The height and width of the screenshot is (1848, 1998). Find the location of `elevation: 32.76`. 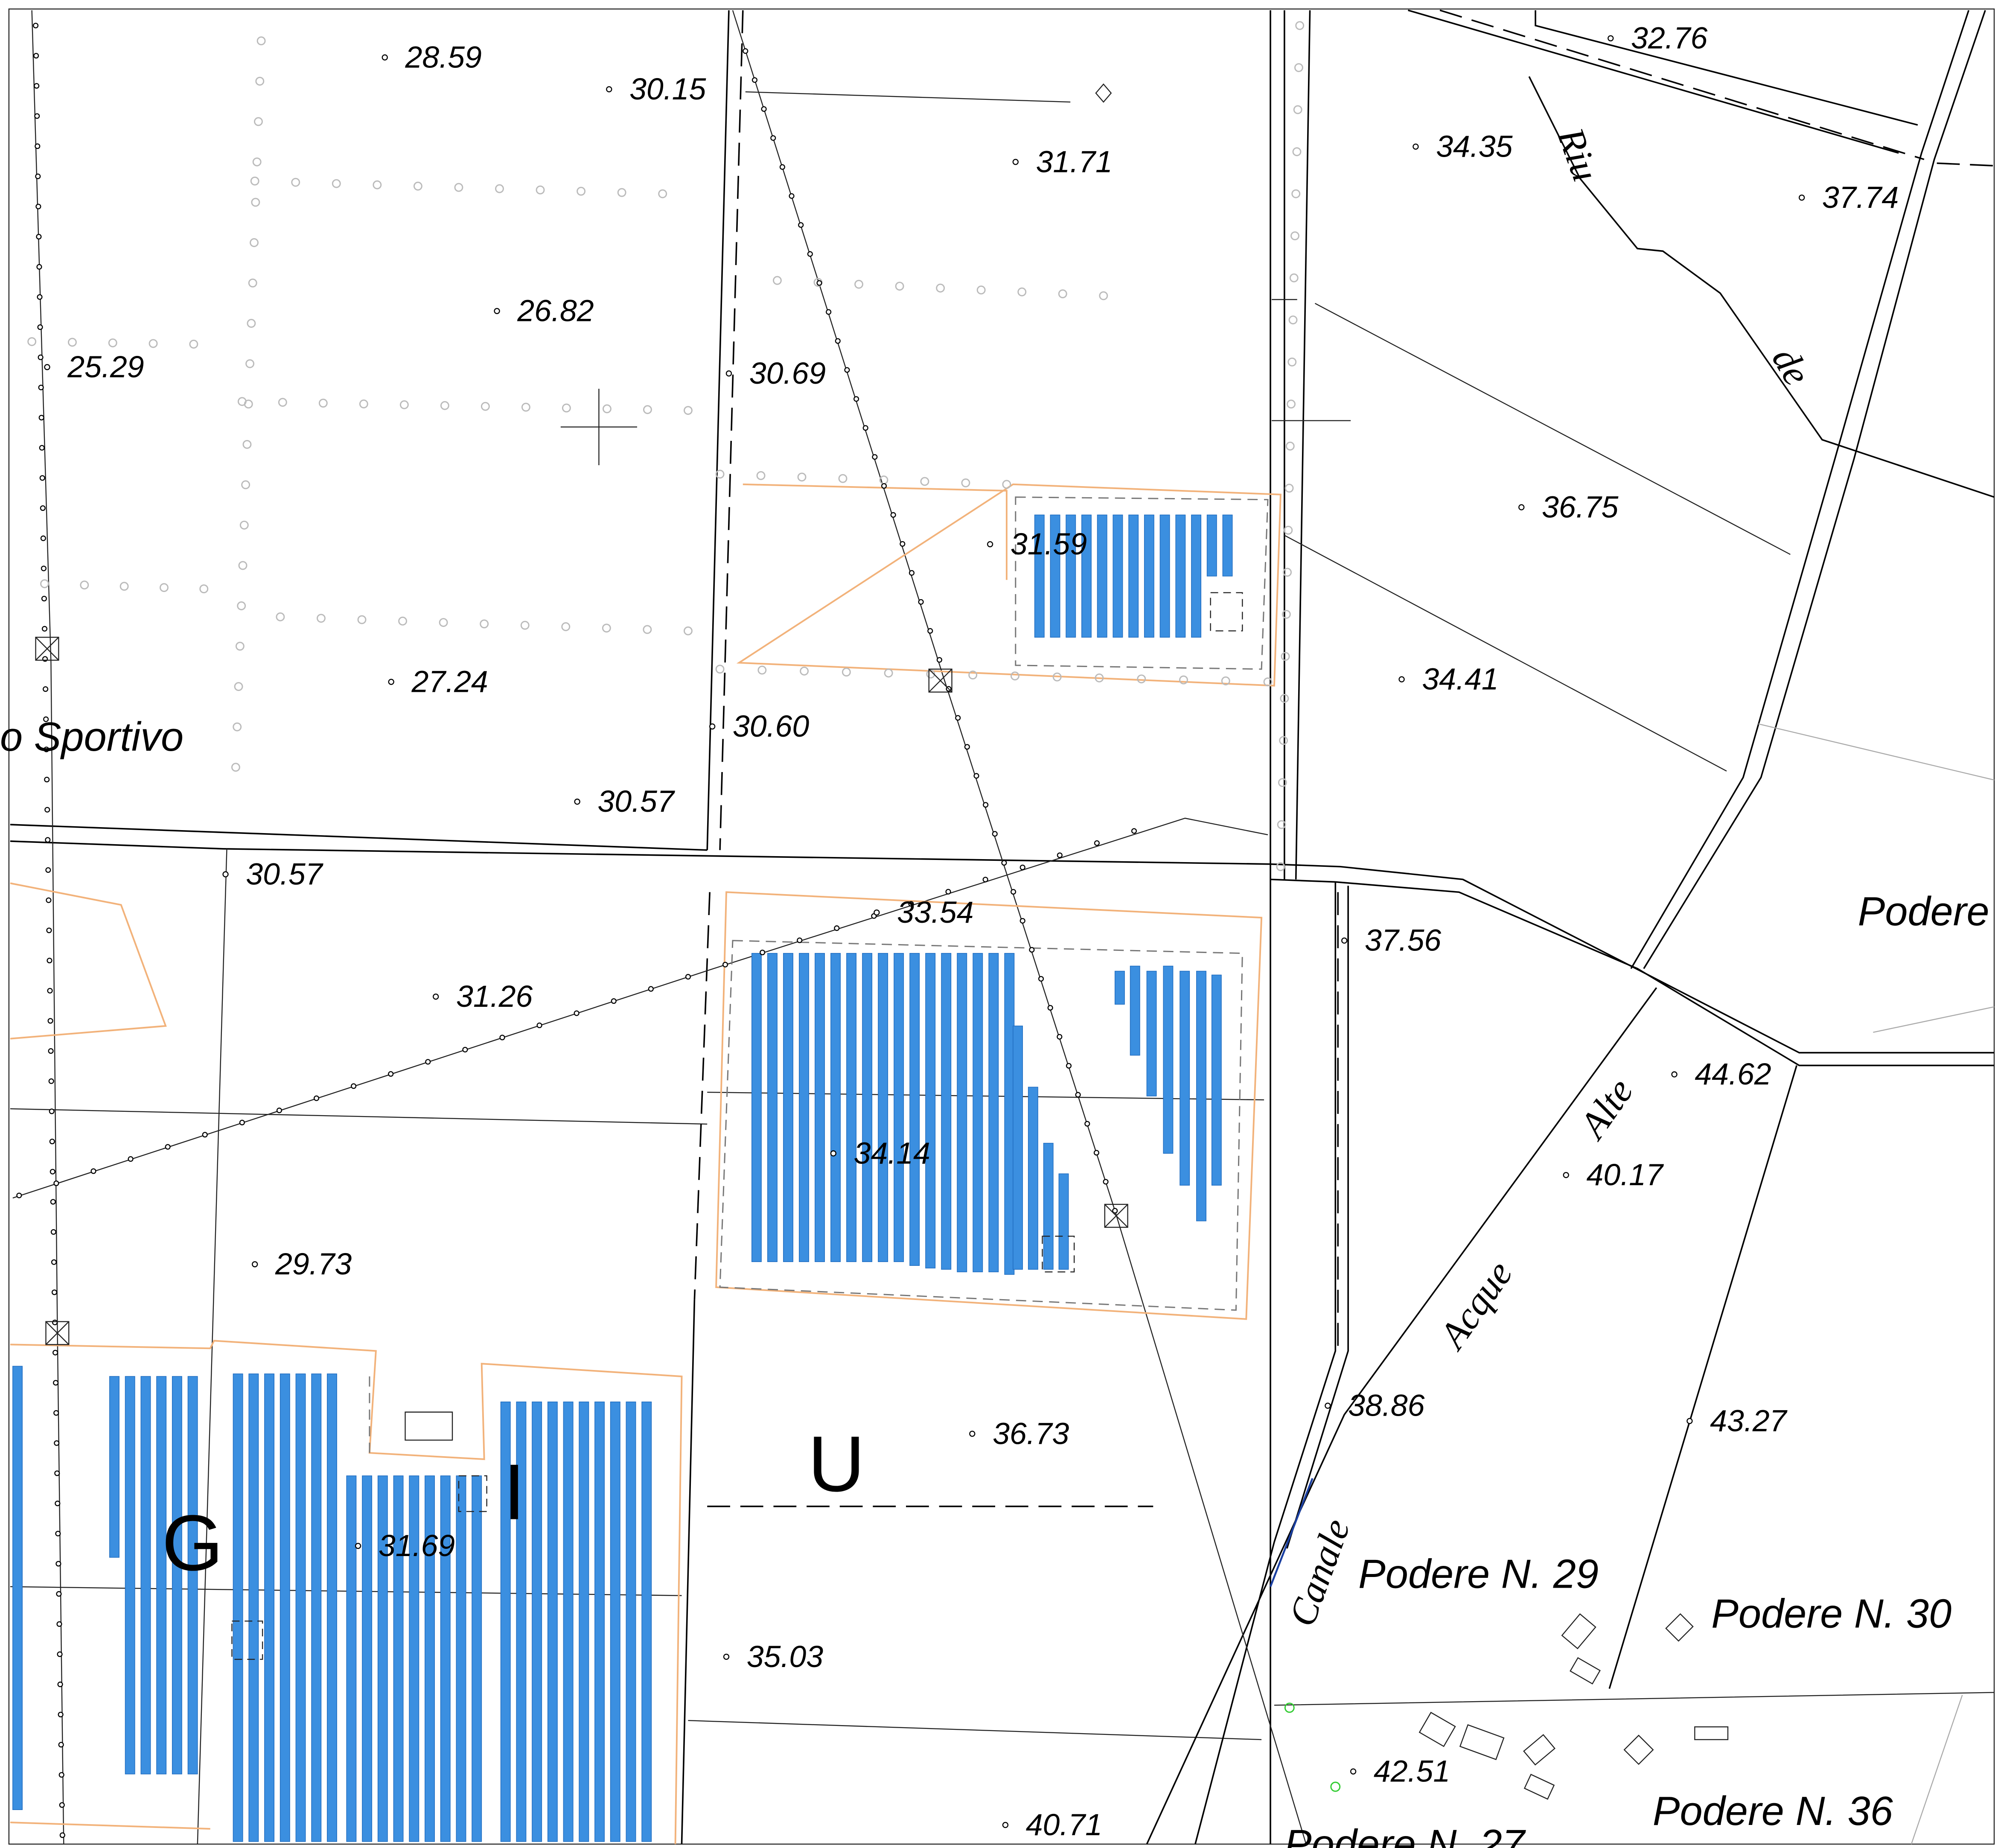

elevation: 32.76 is located at coordinates (1669, 38).